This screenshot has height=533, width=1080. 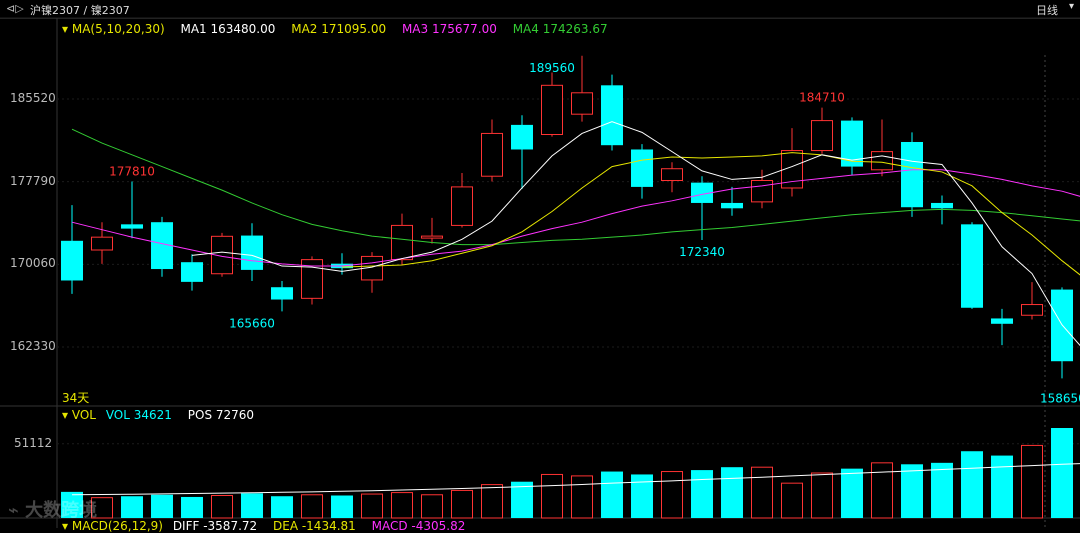 What do you see at coordinates (560, 29) in the screenshot?
I see `ma4-value: MA4 174263.67` at bounding box center [560, 29].